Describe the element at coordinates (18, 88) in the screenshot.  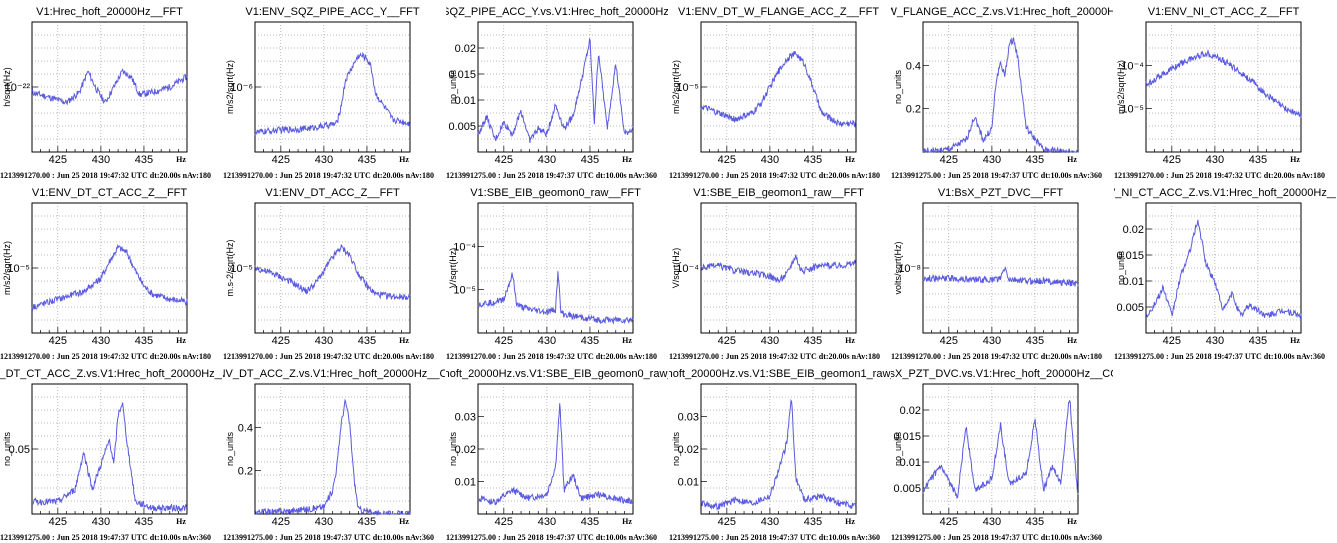
I see `y-tick-label: 10⁻²²` at that location.